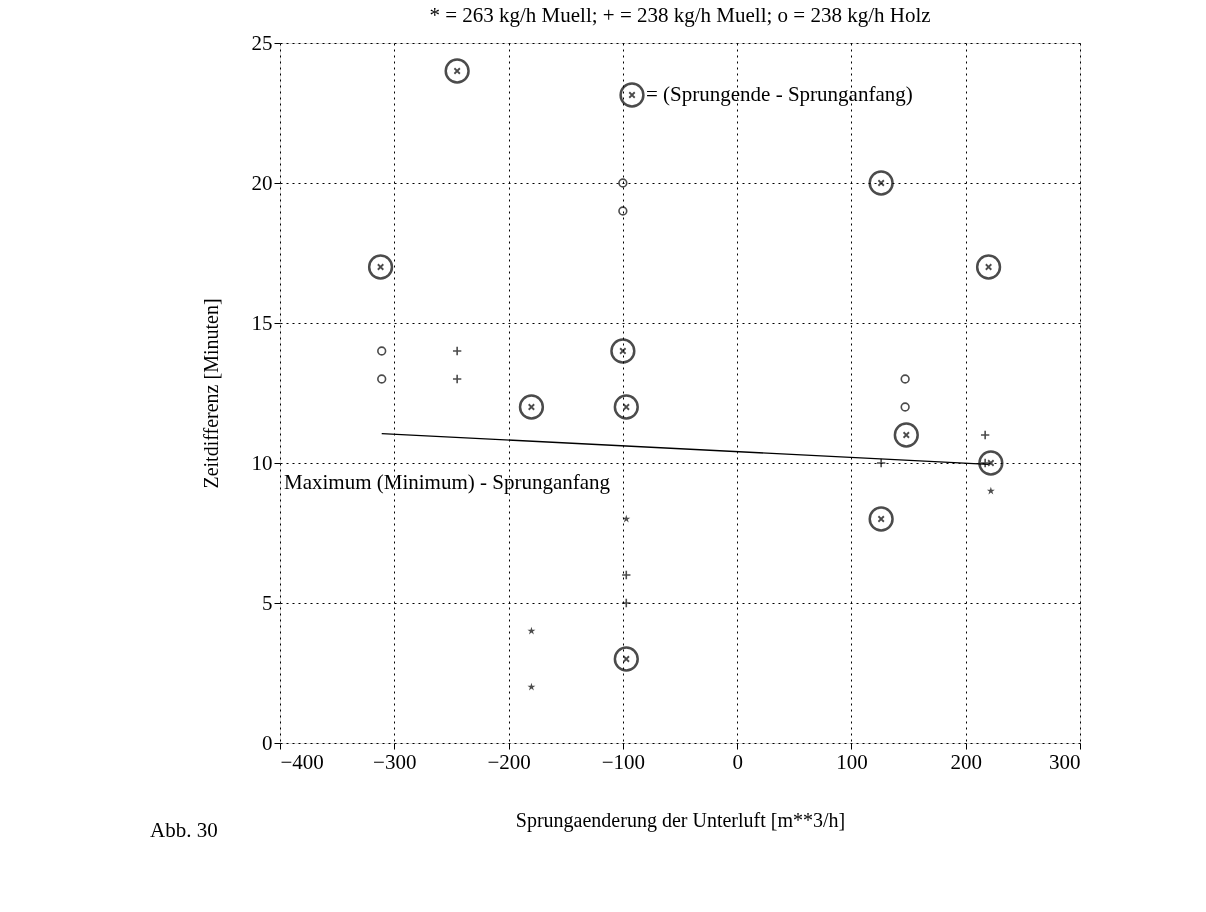 This screenshot has width=1206, height=912. What do you see at coordinates (447, 481) in the screenshot?
I see `annotation: Maximum (Minimum) - Sprunganfang` at bounding box center [447, 481].